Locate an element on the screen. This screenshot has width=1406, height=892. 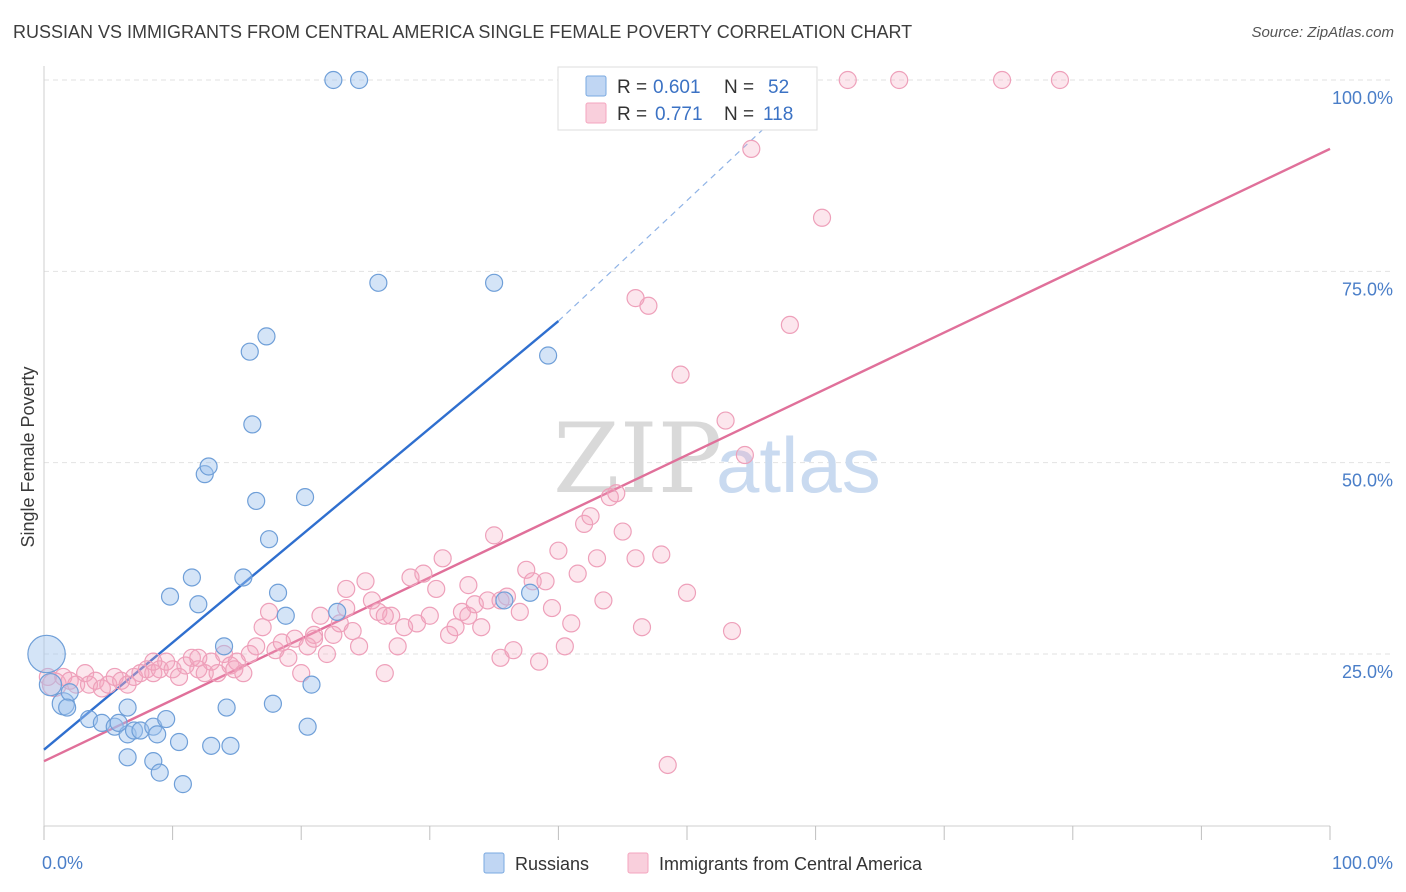
correlation-legend: R = 0.601 N = 52 R = 0.771 N = 118 is located at coordinates (687, 98).